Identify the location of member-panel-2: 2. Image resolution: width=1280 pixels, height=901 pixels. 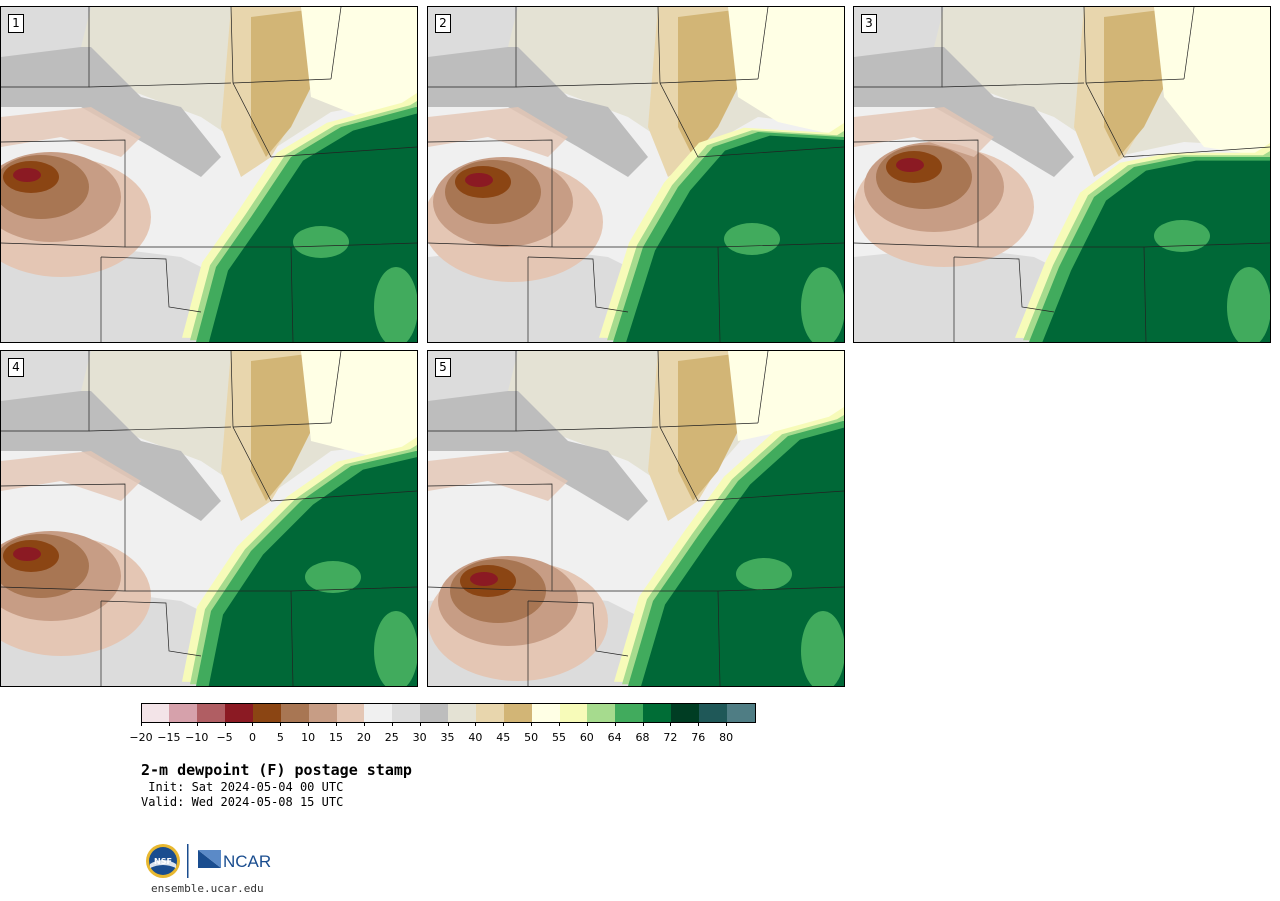
(636, 174).